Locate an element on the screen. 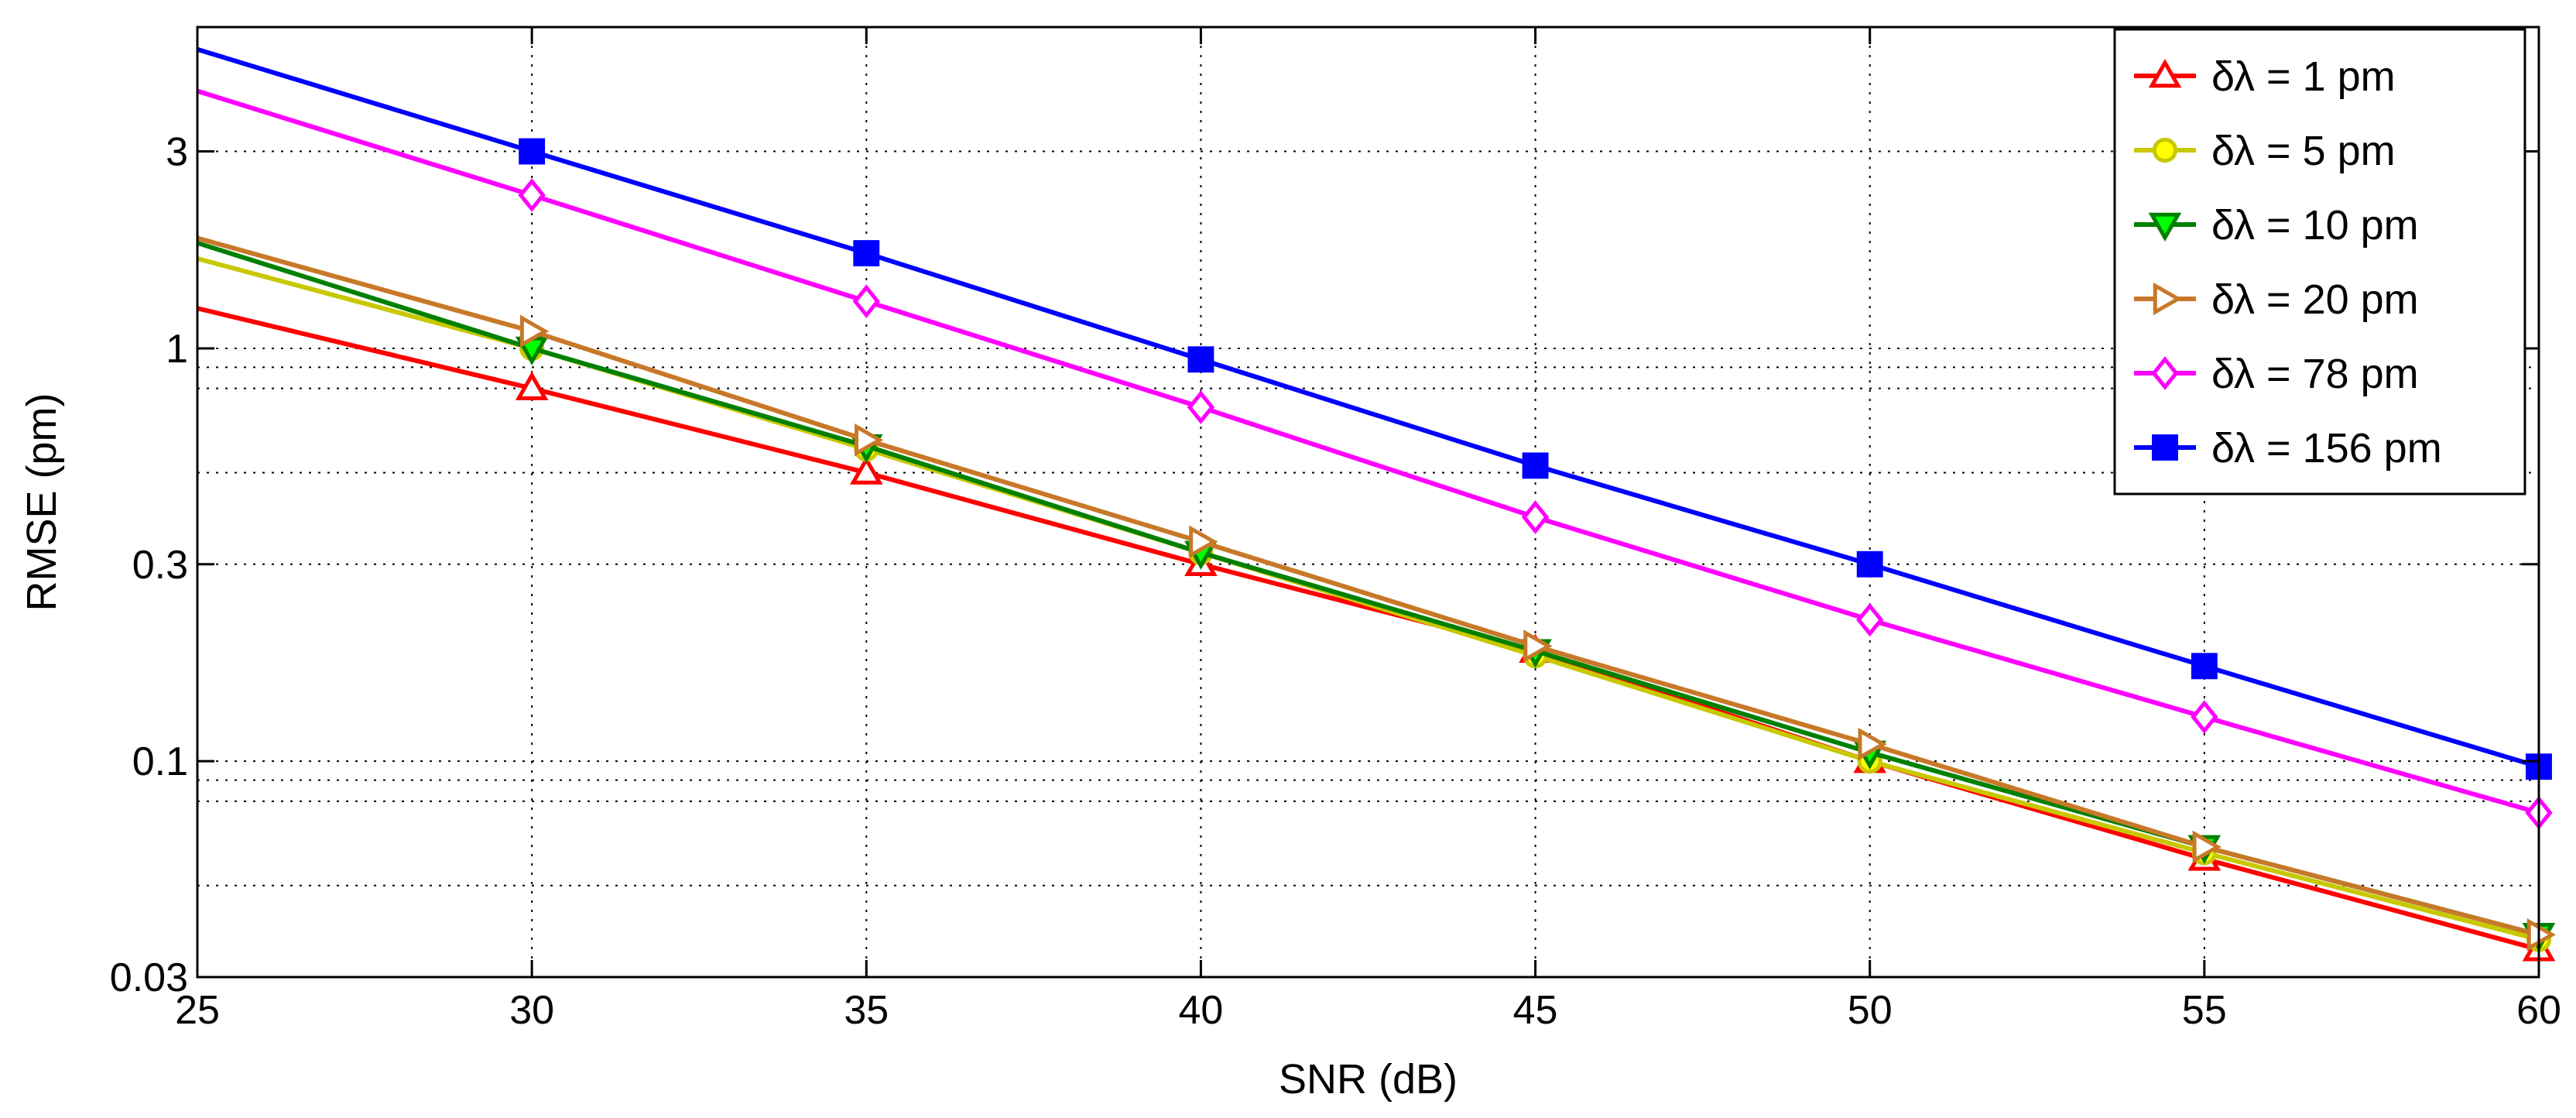 This screenshot has width=2576, height=1118. y-axis-label: RMSE (pm) is located at coordinates (42, 503).